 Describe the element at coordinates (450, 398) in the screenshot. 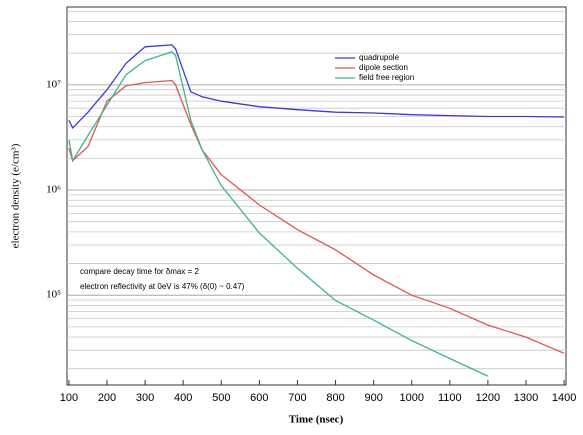

I see `x-tick-label: 1100` at that location.